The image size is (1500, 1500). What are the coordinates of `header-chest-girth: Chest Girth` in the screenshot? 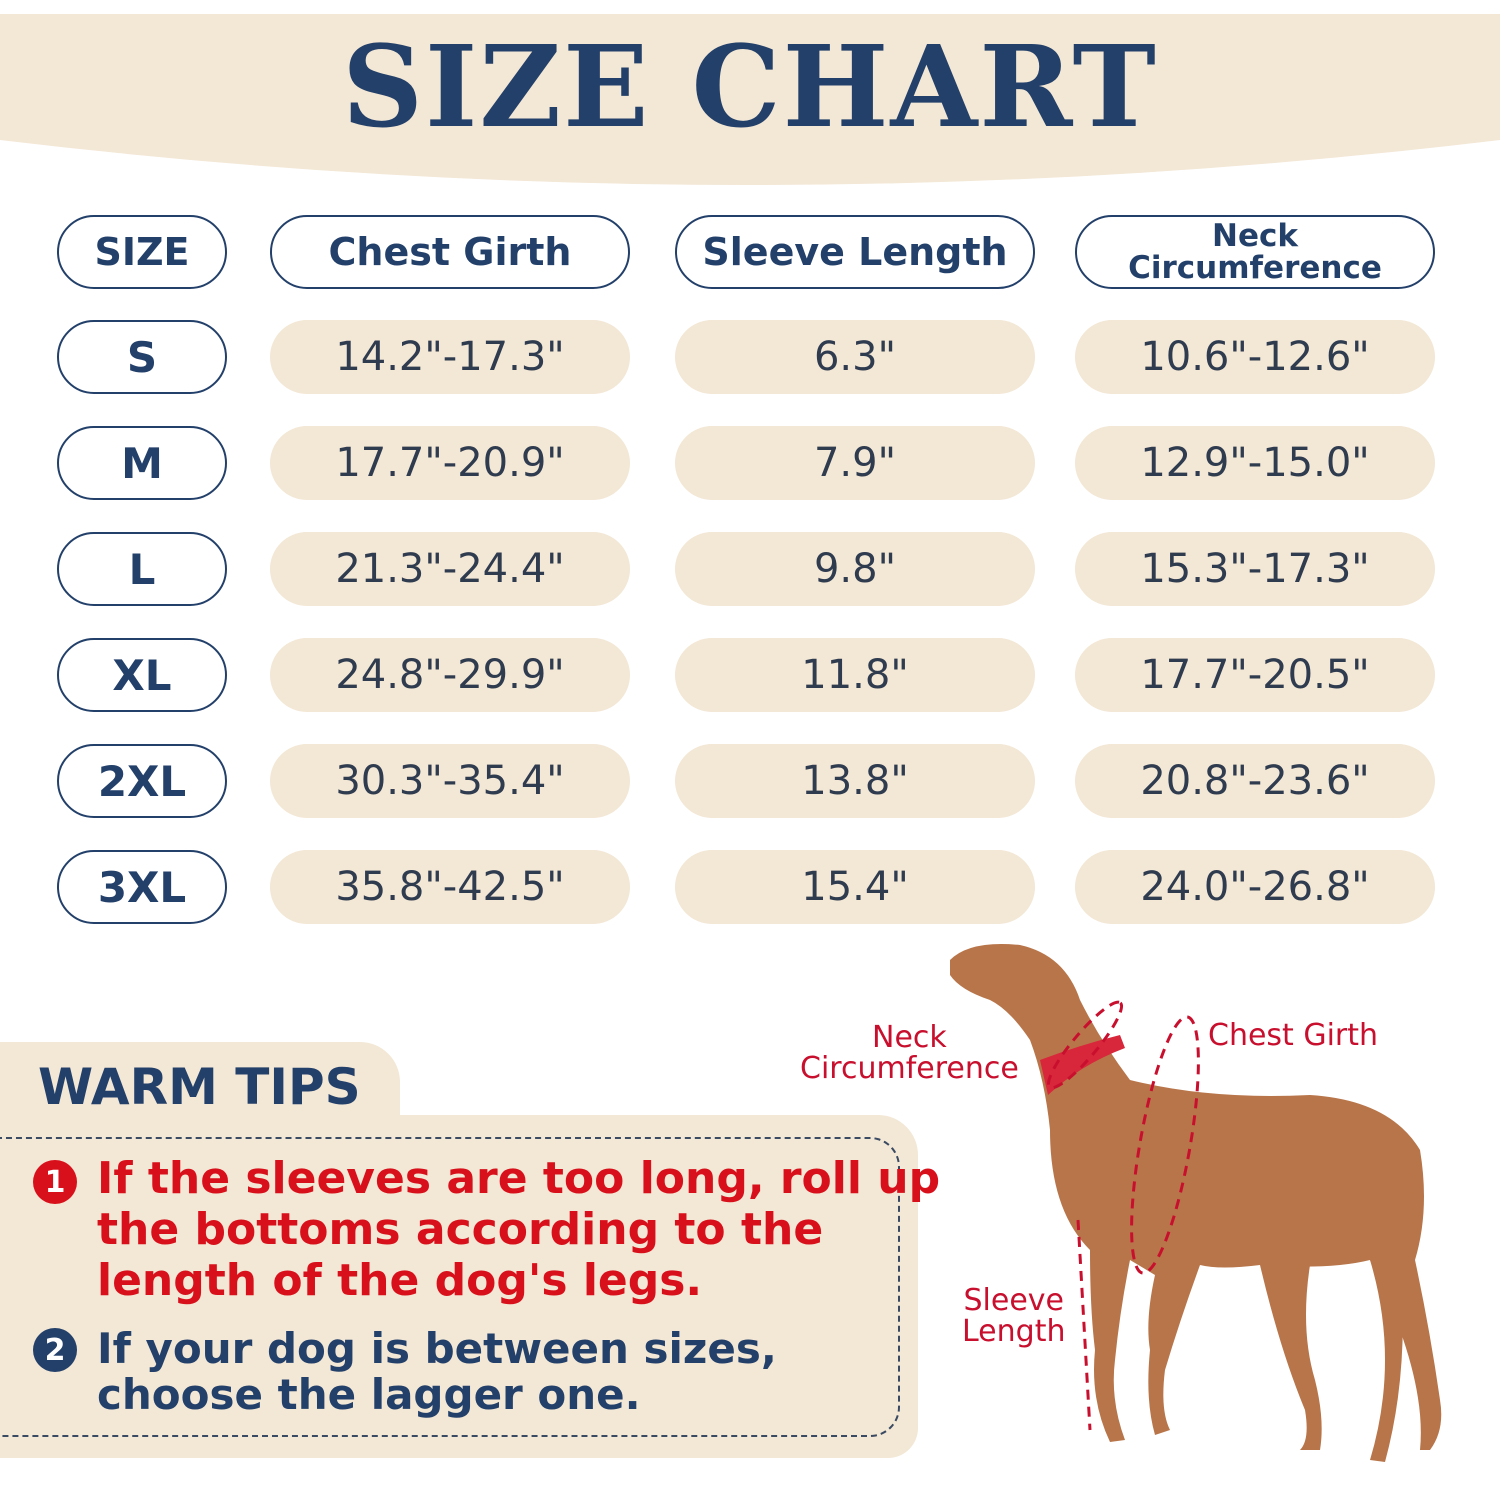 It's located at (450, 252).